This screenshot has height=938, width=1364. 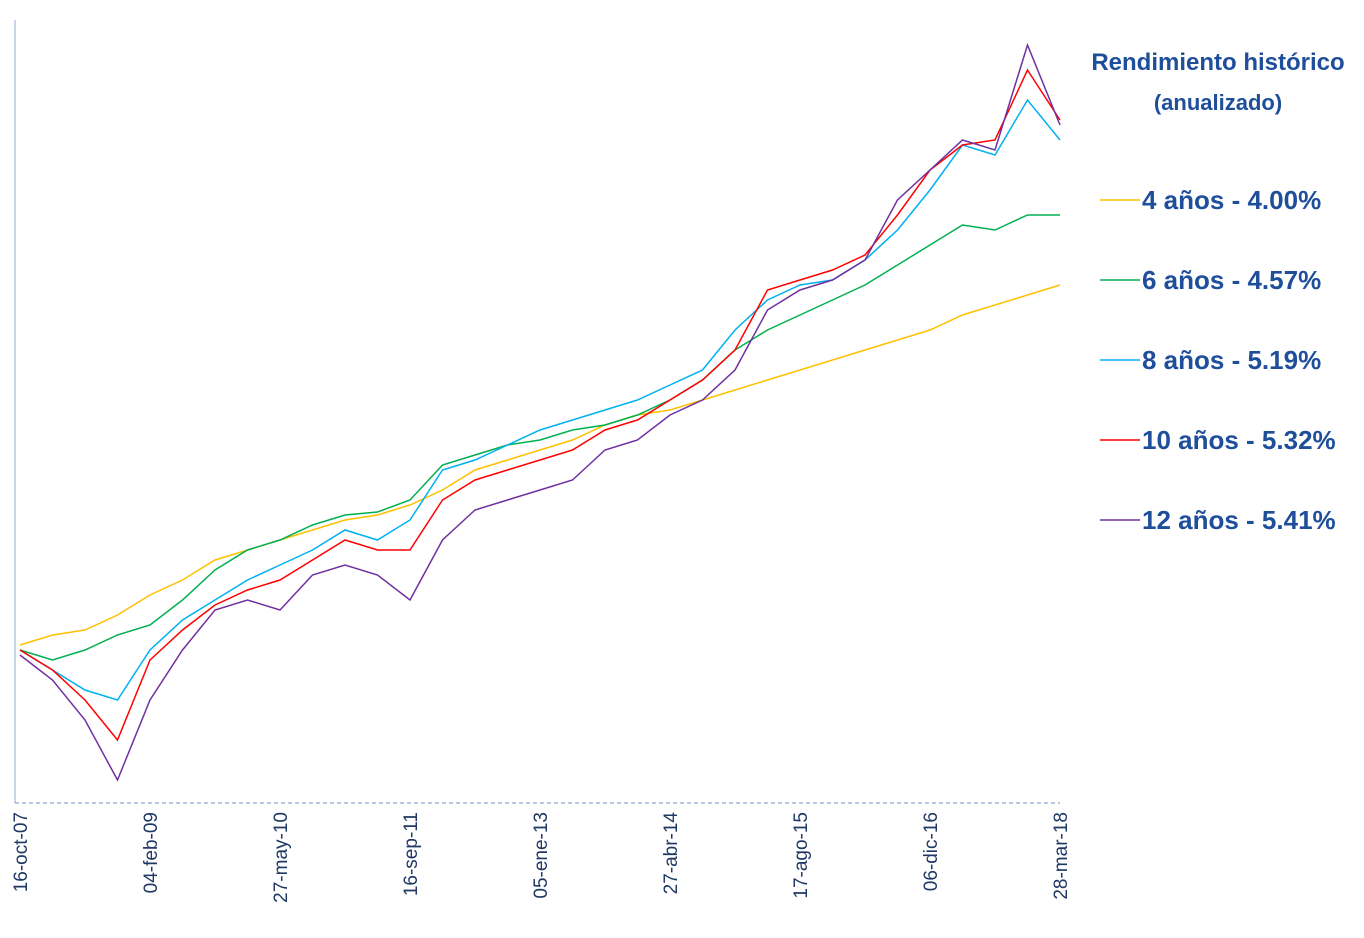 I want to click on x-tick-label: 27-may-10, so click(x=281, y=857).